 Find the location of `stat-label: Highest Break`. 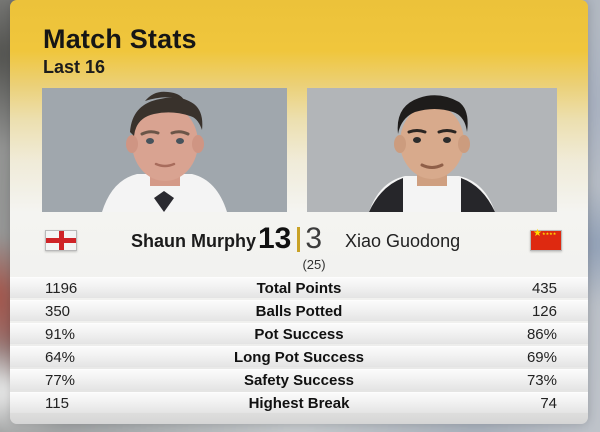

stat-label: Highest Break is located at coordinates (299, 403).